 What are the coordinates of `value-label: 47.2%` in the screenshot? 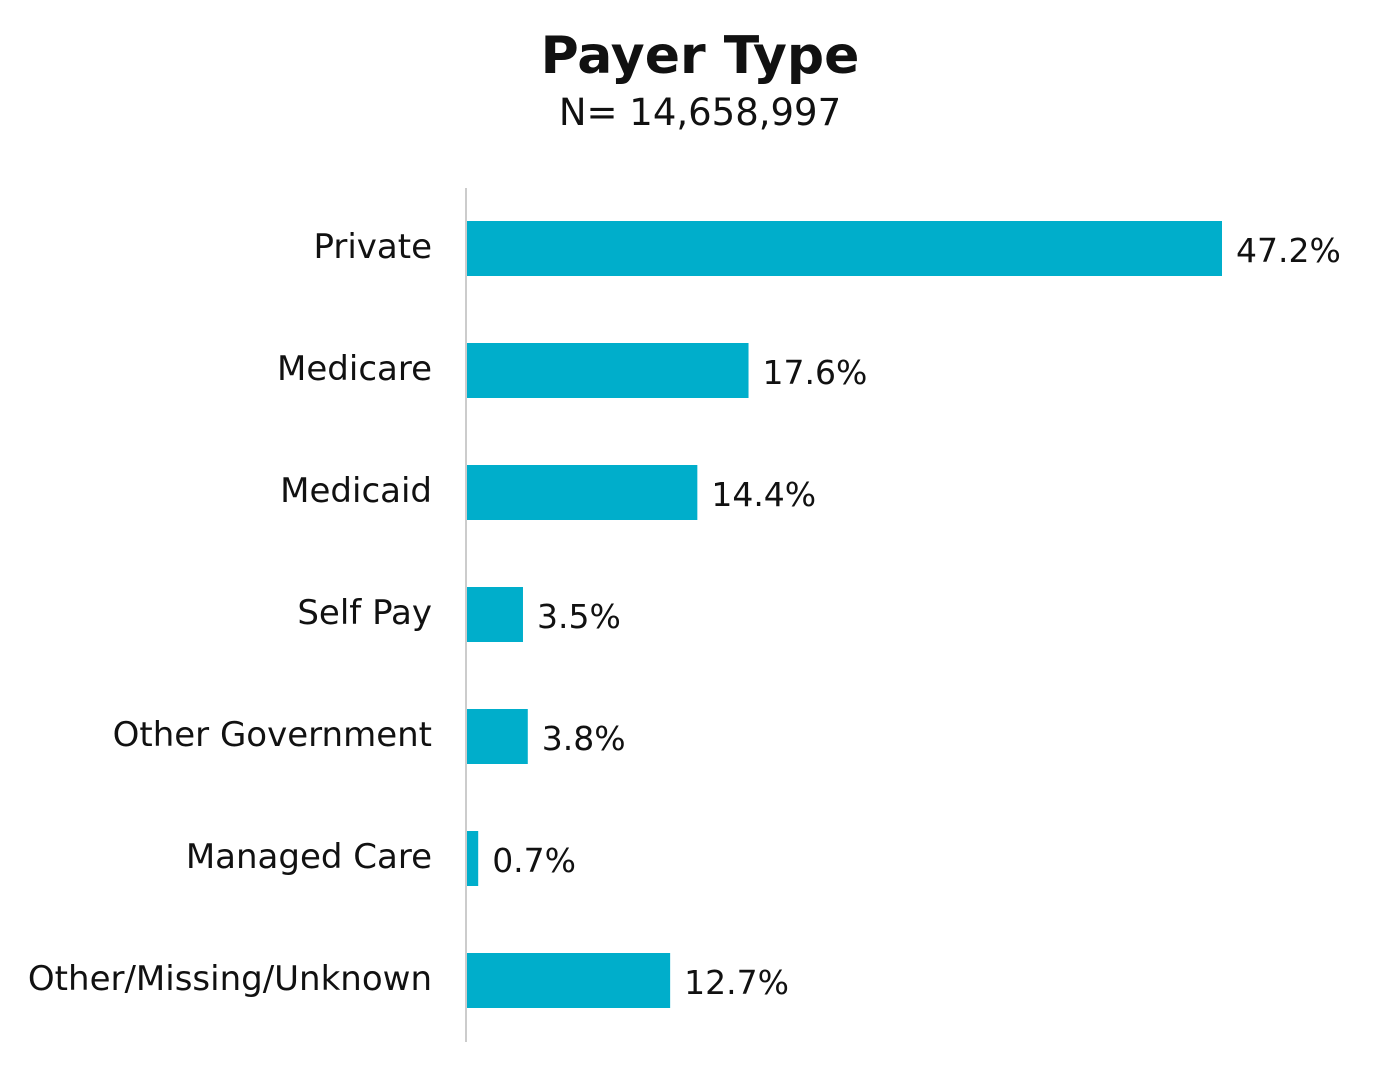 It's located at (1288, 250).